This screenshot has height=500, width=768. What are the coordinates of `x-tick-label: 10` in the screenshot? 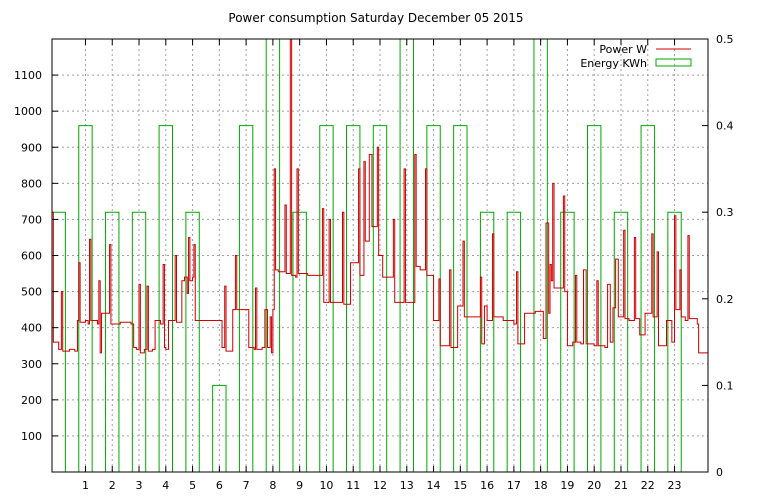 It's located at (326, 485).